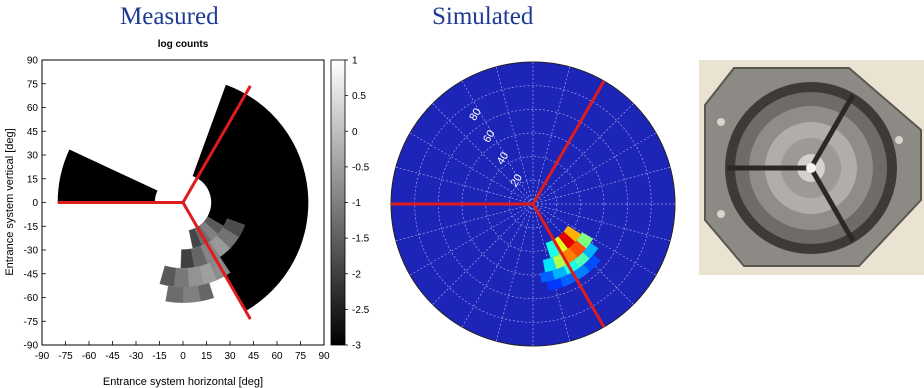 The width and height of the screenshot is (924, 388). I want to click on device-photo, so click(811, 167).